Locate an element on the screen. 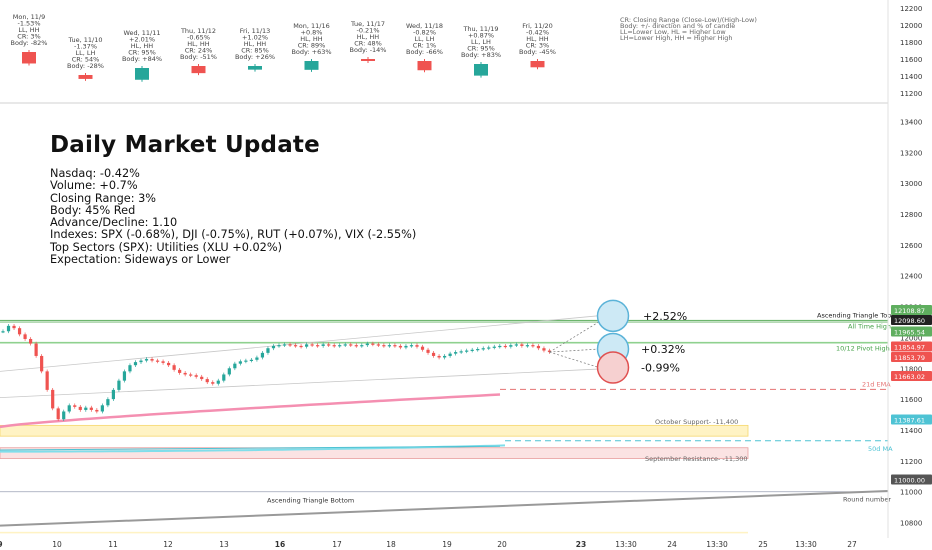 This screenshot has height=550, width=932. day-body: Body: -28% is located at coordinates (85, 66).